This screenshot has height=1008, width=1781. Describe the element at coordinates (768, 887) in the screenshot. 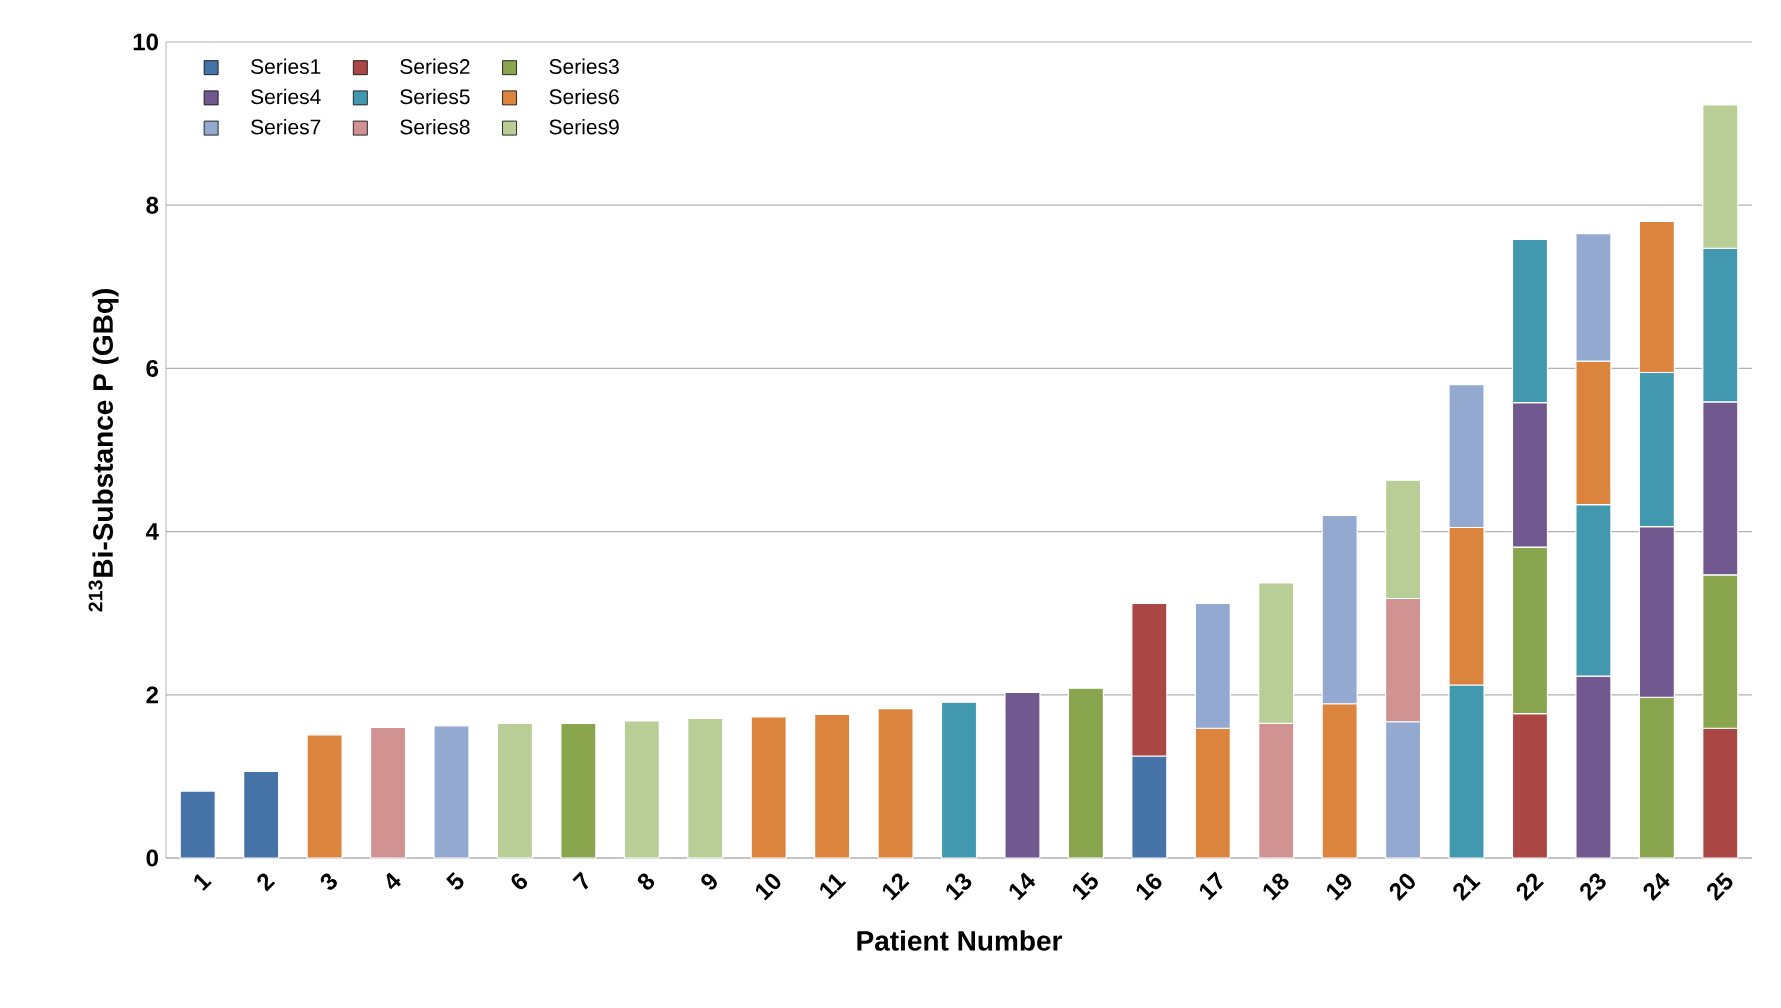

I see `x-tick-label: 10` at that location.